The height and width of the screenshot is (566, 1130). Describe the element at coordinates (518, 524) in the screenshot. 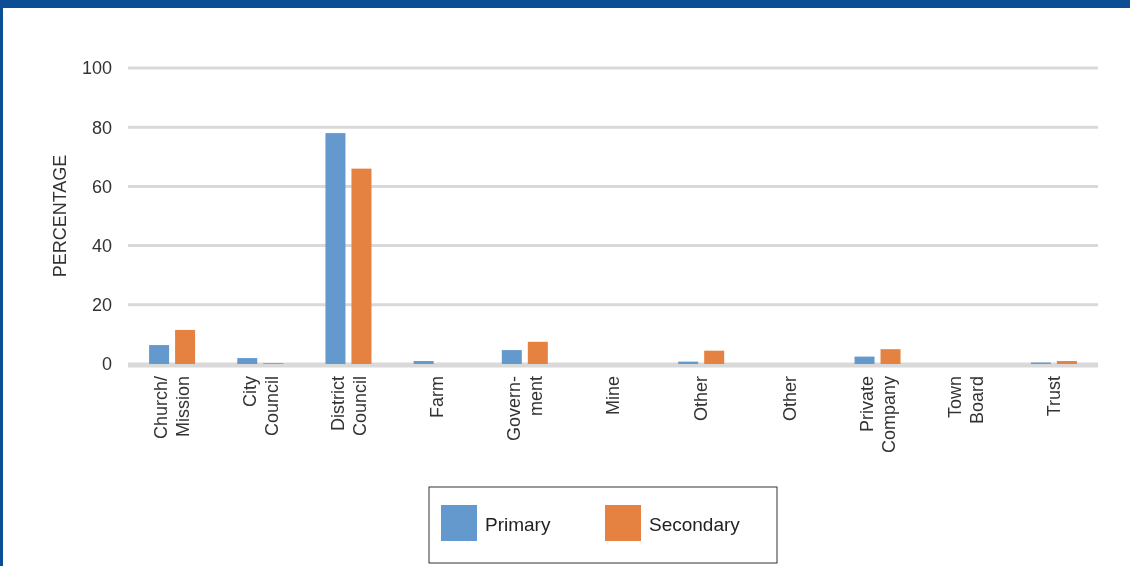

I see `legend-label: Primary` at that location.